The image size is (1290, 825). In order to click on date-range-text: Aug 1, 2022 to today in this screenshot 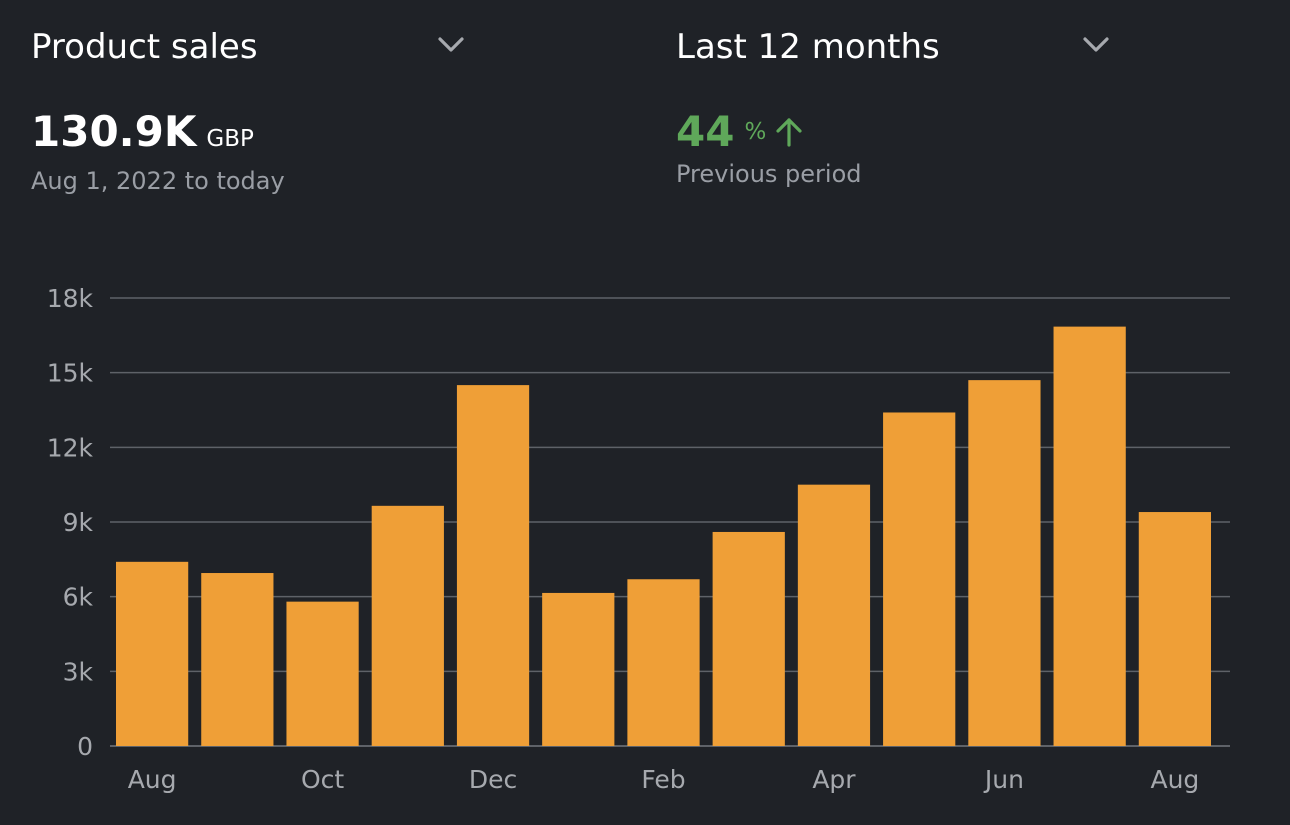, I will do `click(158, 181)`.